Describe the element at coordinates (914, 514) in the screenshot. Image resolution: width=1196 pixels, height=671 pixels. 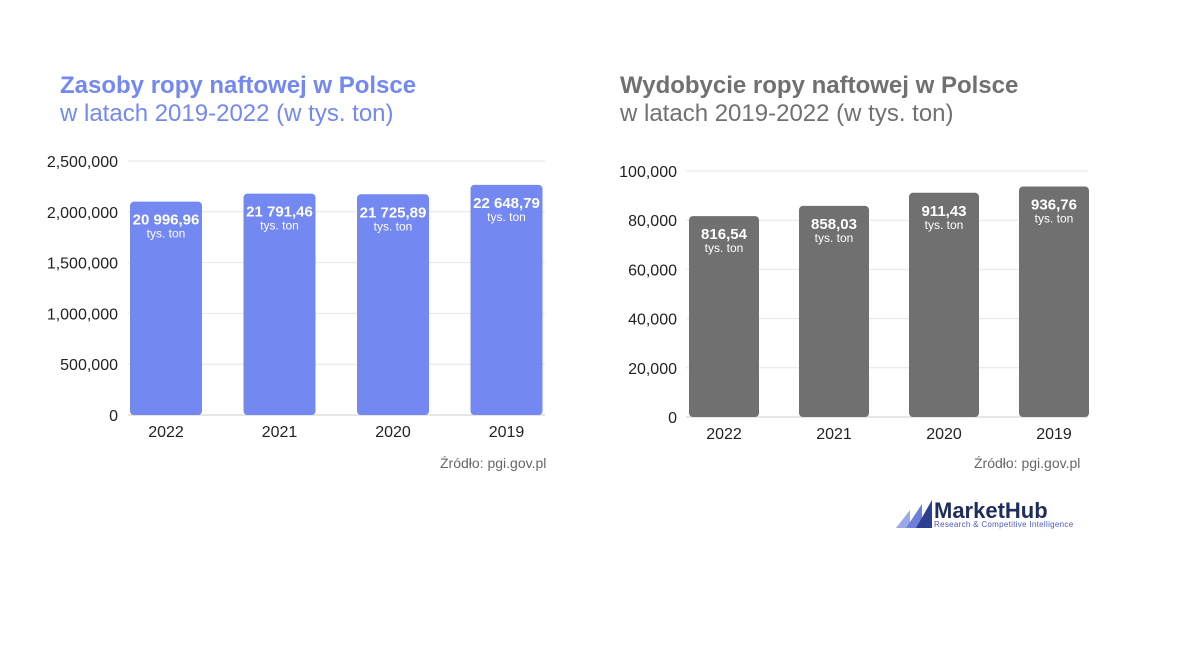
I see `markethub-logo-icon` at that location.